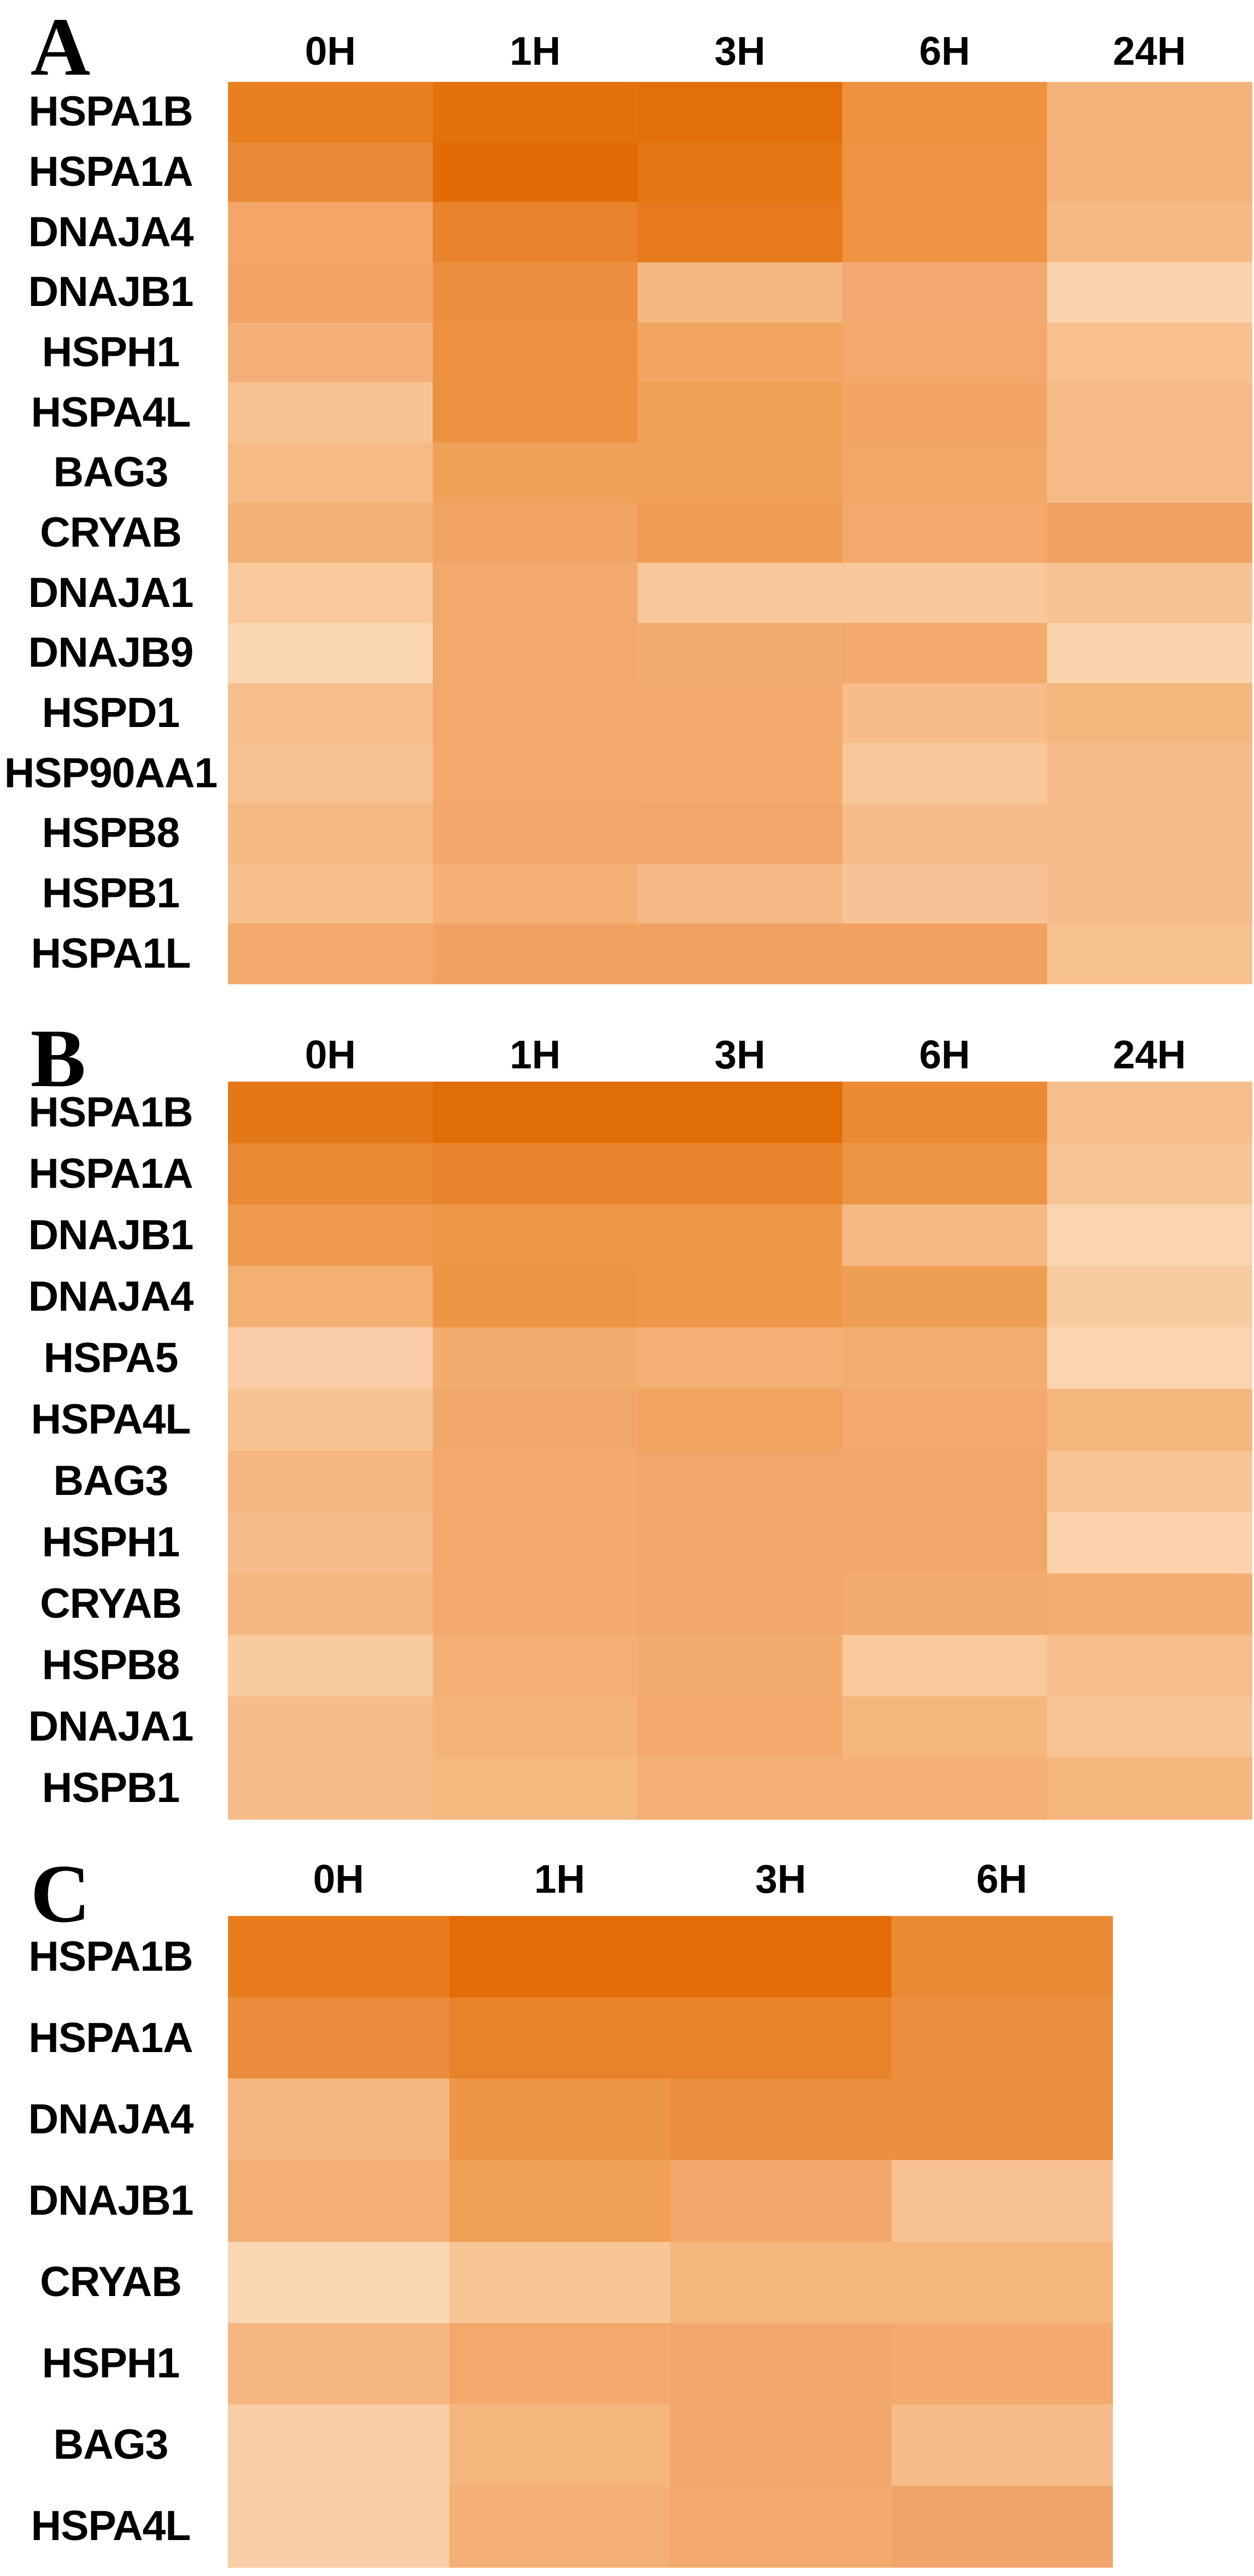  What do you see at coordinates (330, 1543) in the screenshot?
I see `heatmap-cell-b-hsph1-0h` at bounding box center [330, 1543].